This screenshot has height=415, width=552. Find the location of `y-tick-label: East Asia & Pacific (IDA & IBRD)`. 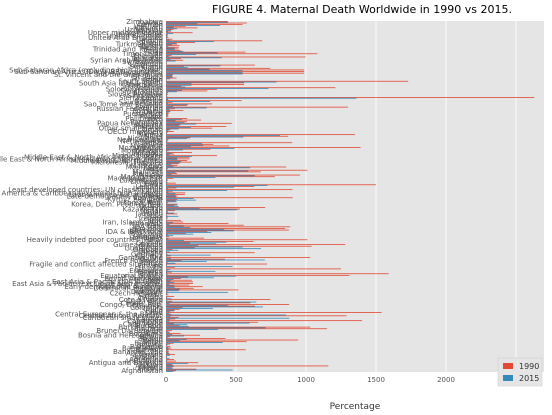

y-tick-label: East Asia & Pacific (IDA & IBRD) is located at coordinates (107, 282).